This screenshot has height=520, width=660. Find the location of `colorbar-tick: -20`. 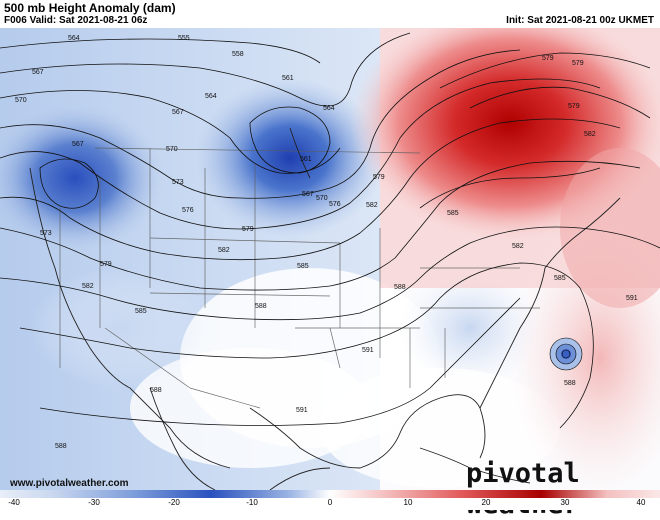

colorbar-tick: -20 is located at coordinates (174, 502).